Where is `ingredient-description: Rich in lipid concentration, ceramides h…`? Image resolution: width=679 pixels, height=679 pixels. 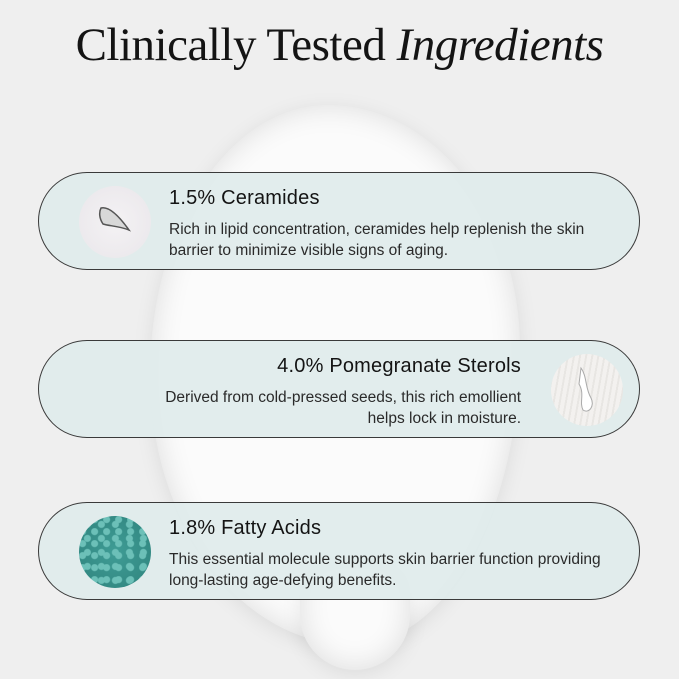 ingredient-description: Rich in lipid concentration, ceramides h… is located at coordinates (377, 240).